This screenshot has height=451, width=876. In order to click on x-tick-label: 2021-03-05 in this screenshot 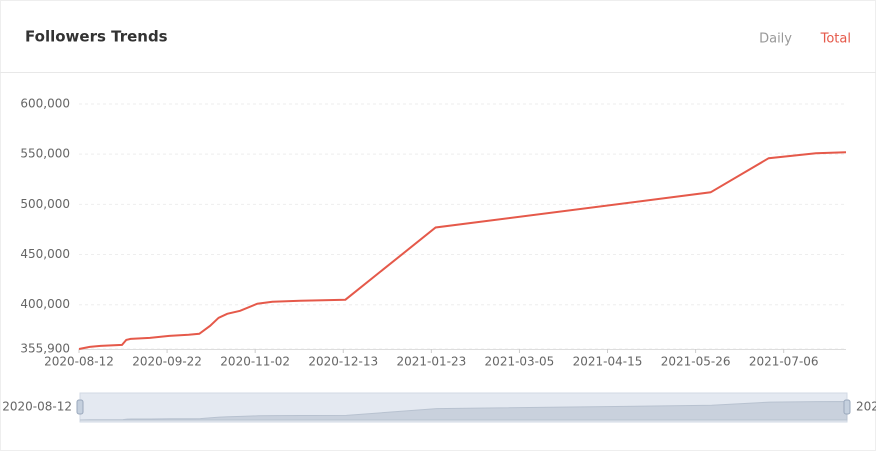, I will do `click(520, 362)`.